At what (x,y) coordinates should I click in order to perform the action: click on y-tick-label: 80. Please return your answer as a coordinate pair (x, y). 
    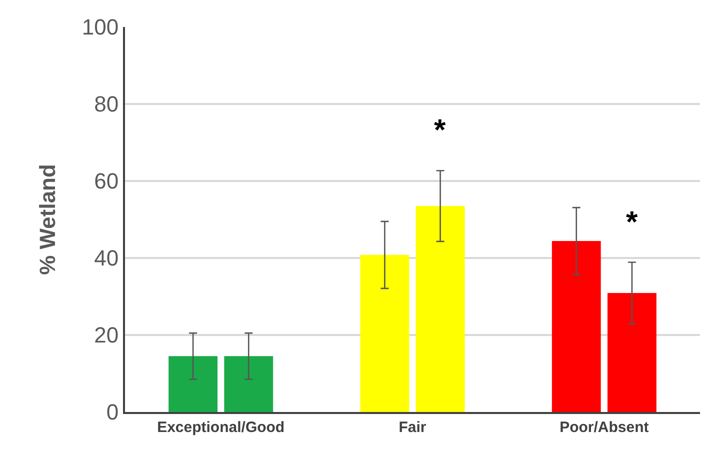
    Looking at the image, I should click on (106, 104).